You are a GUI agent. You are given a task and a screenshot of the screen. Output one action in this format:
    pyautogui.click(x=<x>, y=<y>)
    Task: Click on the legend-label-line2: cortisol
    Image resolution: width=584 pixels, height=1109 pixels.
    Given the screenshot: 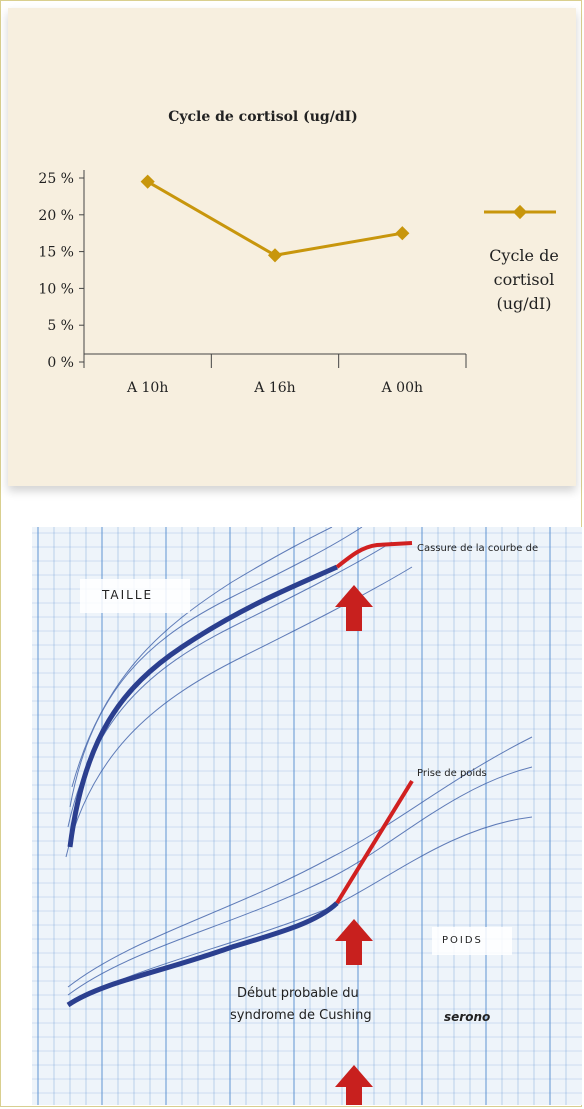 What is the action you would take?
    pyautogui.click(x=524, y=279)
    